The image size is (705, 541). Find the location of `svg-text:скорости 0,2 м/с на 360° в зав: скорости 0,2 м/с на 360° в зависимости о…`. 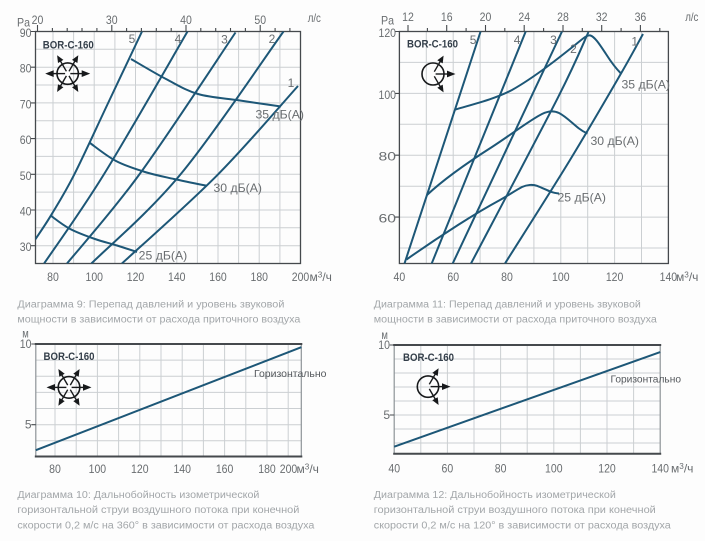

svg-text:скорости 0,2 м/с на 360° в зав: скорости 0,2 м/с на 360° в зависимости о… is located at coordinates (165, 525).